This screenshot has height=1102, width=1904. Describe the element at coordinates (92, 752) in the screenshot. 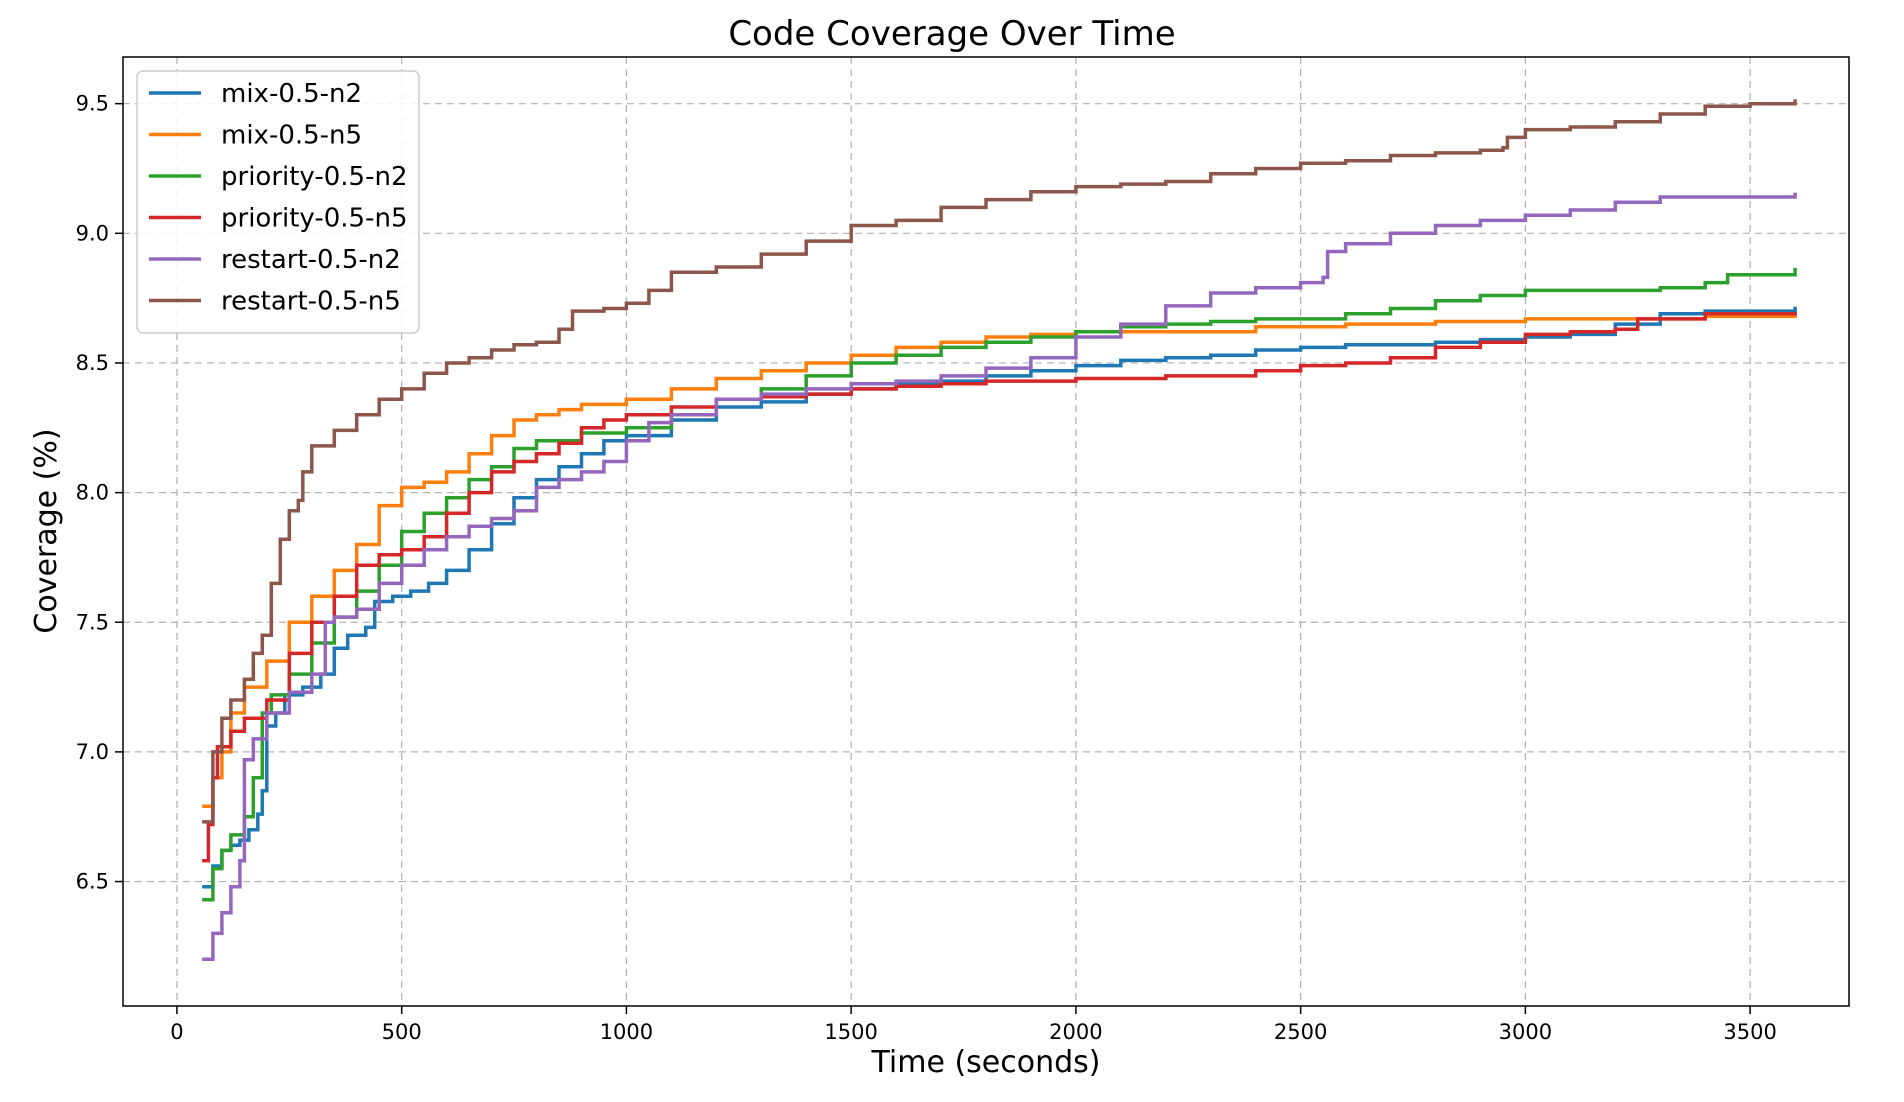

I see `y-tick-label: 7.0` at that location.